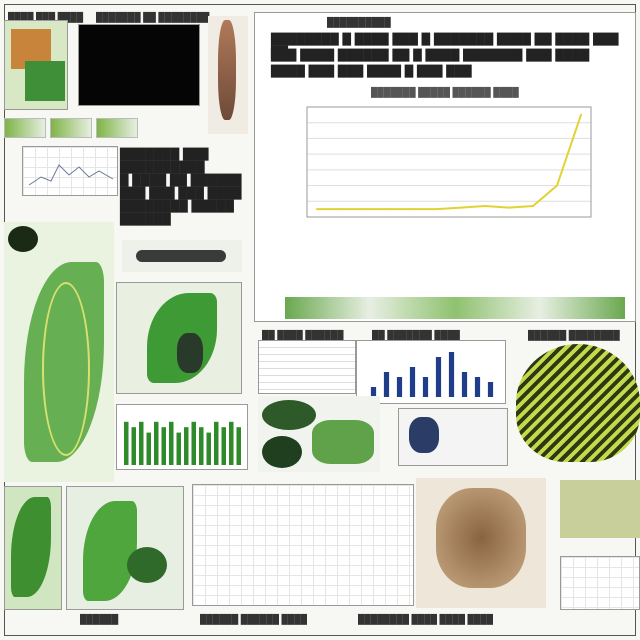  I want to click on tool-photo, so click(182, 256).